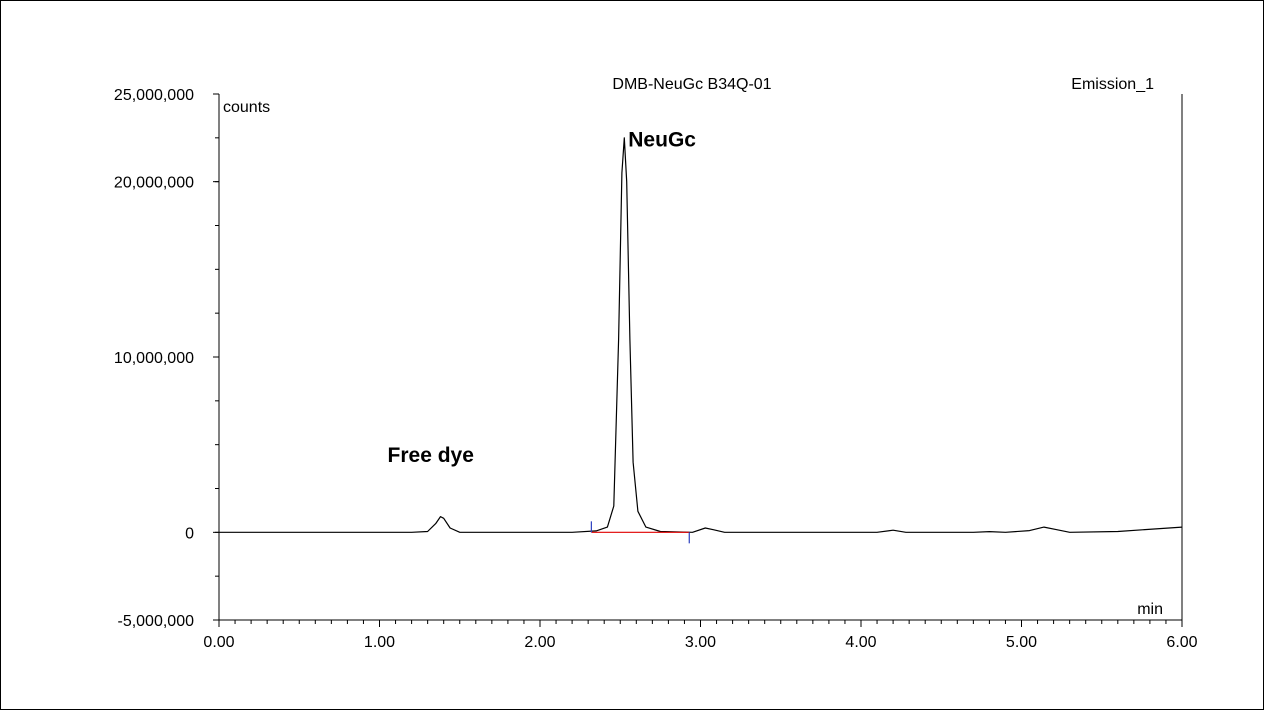  What do you see at coordinates (154, 183) in the screenshot?
I see `y-tick-label: 20,000,000` at bounding box center [154, 183].